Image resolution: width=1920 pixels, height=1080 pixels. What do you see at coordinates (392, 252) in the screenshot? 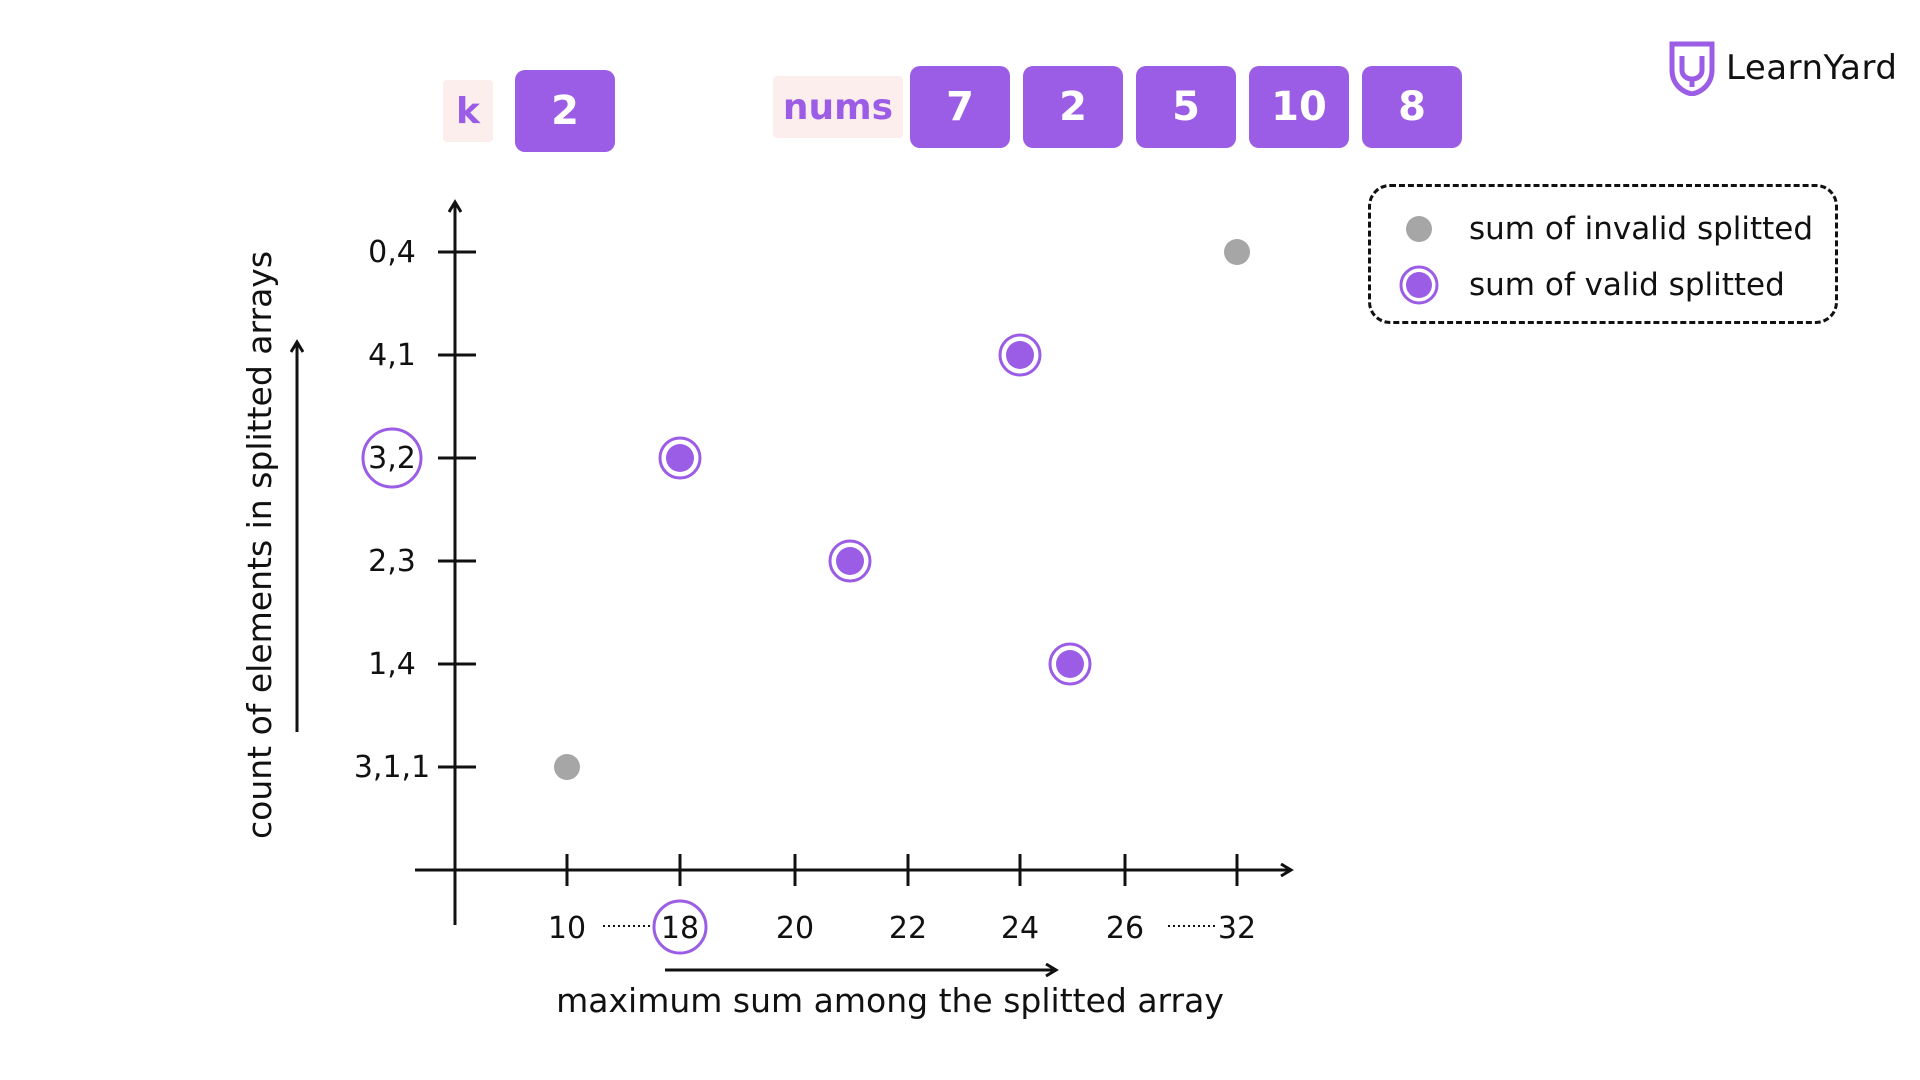
I see `y-tick-label: 0,4` at bounding box center [392, 252].